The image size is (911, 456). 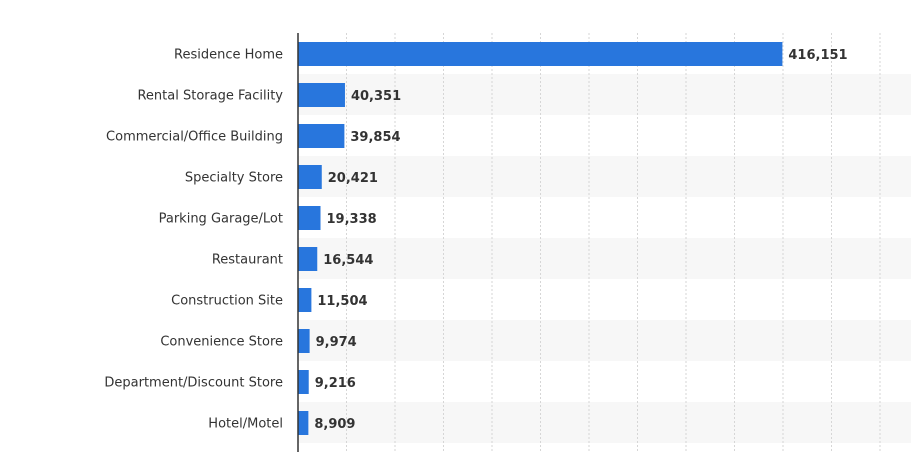 I want to click on data-label: 19,338, so click(x=352, y=219).